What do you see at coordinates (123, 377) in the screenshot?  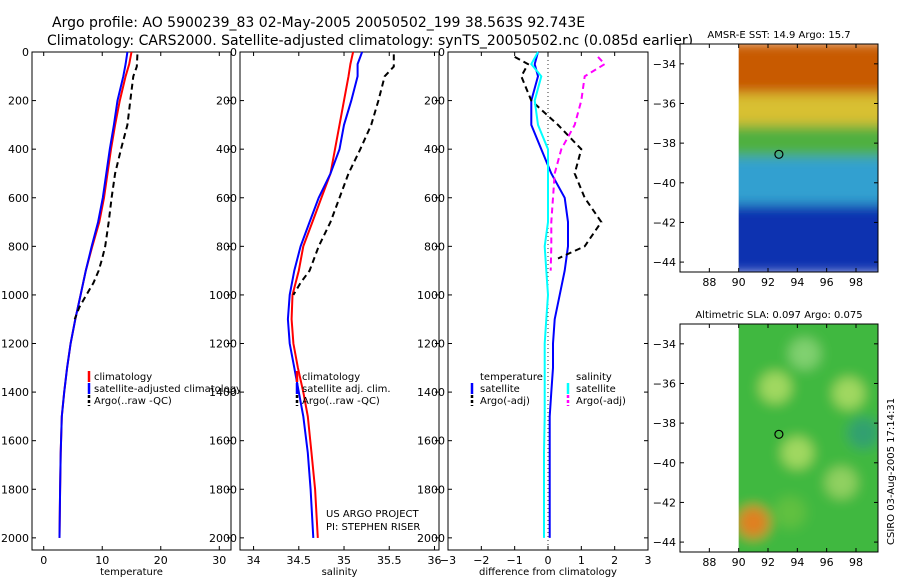 I see `temperature-legend-label: climatology` at bounding box center [123, 377].